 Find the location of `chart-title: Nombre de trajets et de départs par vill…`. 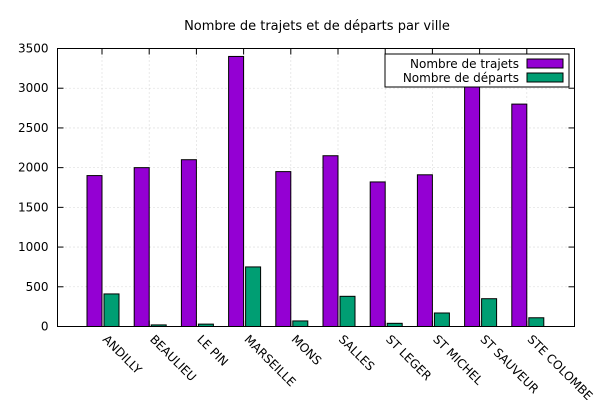

chart-title: Nombre de trajets et de départs par vill… is located at coordinates (317, 26).